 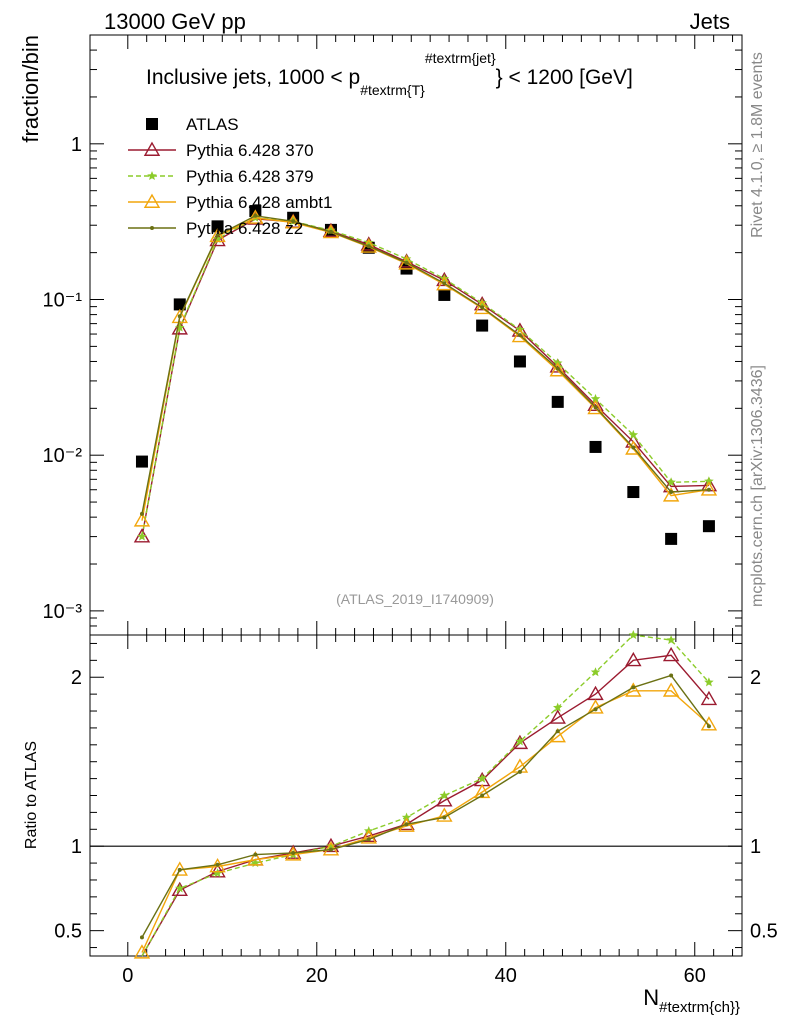 I want to click on ratio-y-axis-label: Ratio to ATLAS, so click(x=31, y=795).